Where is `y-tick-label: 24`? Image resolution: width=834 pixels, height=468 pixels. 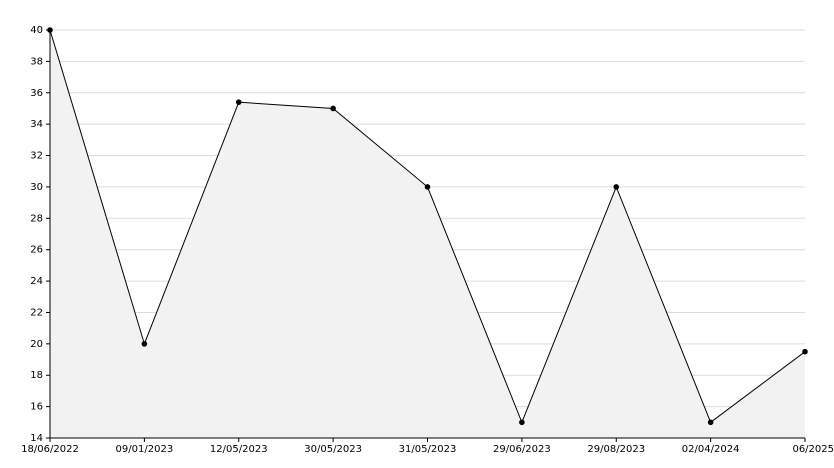 y-tick-label: 24 is located at coordinates (36, 281).